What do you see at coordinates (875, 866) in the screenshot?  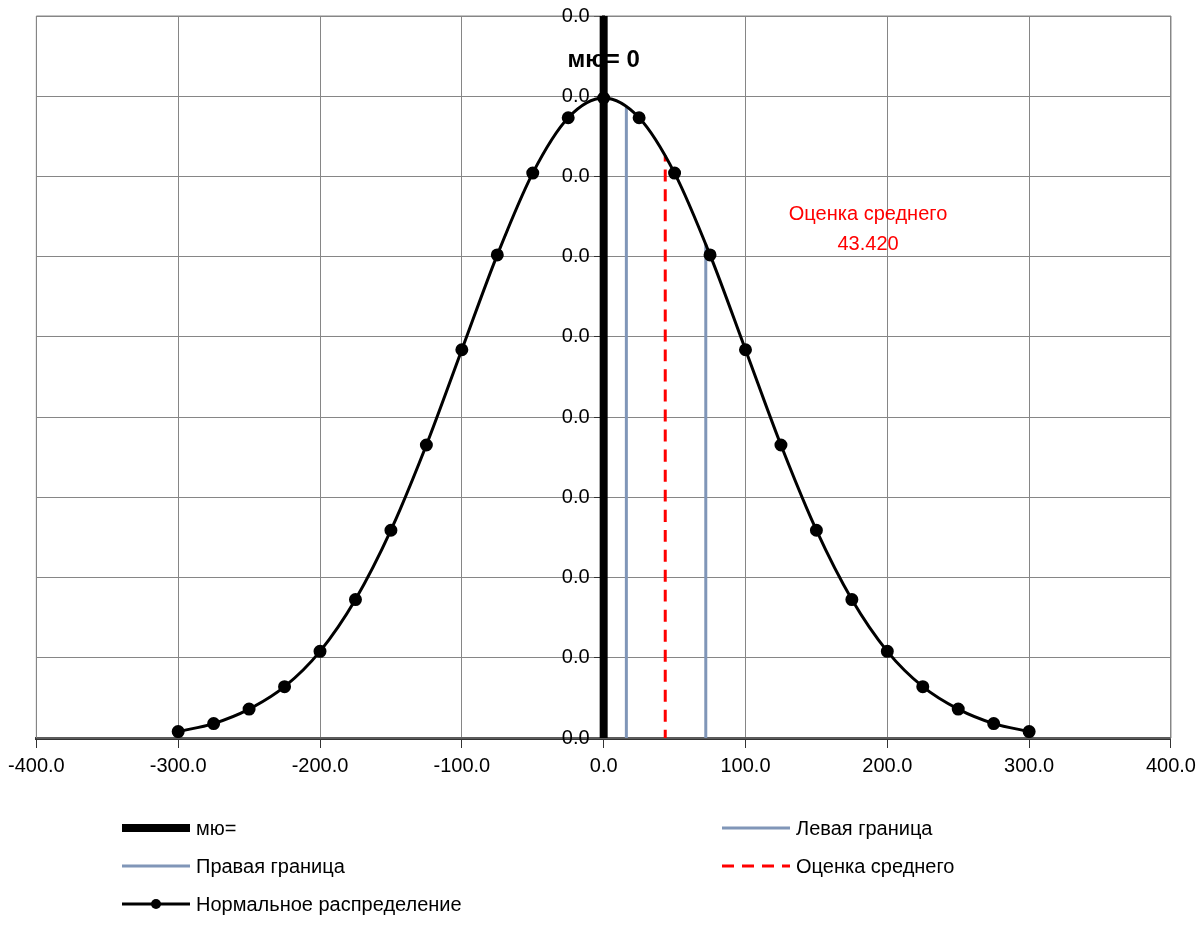 I see `legend-label: Оценка среднего` at bounding box center [875, 866].